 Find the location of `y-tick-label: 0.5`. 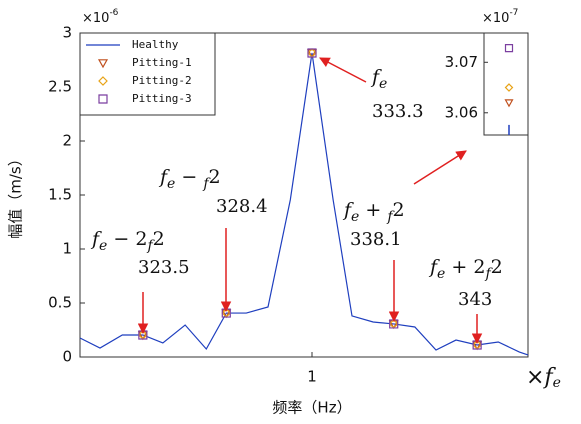

y-tick-label: 0.5 is located at coordinates (60, 303).